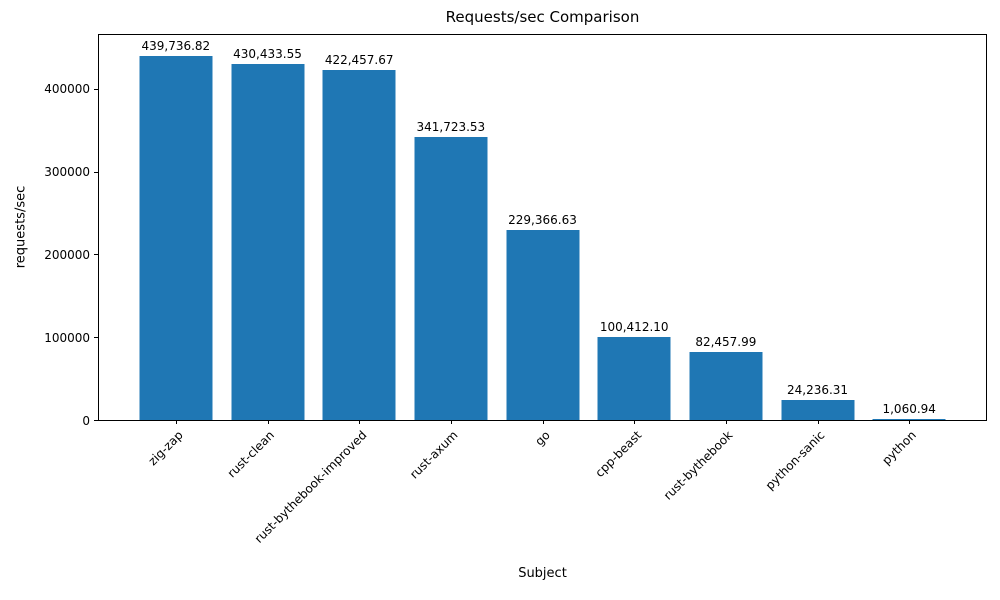  What do you see at coordinates (542, 573) in the screenshot?
I see `x-axis-label: Subject` at bounding box center [542, 573].